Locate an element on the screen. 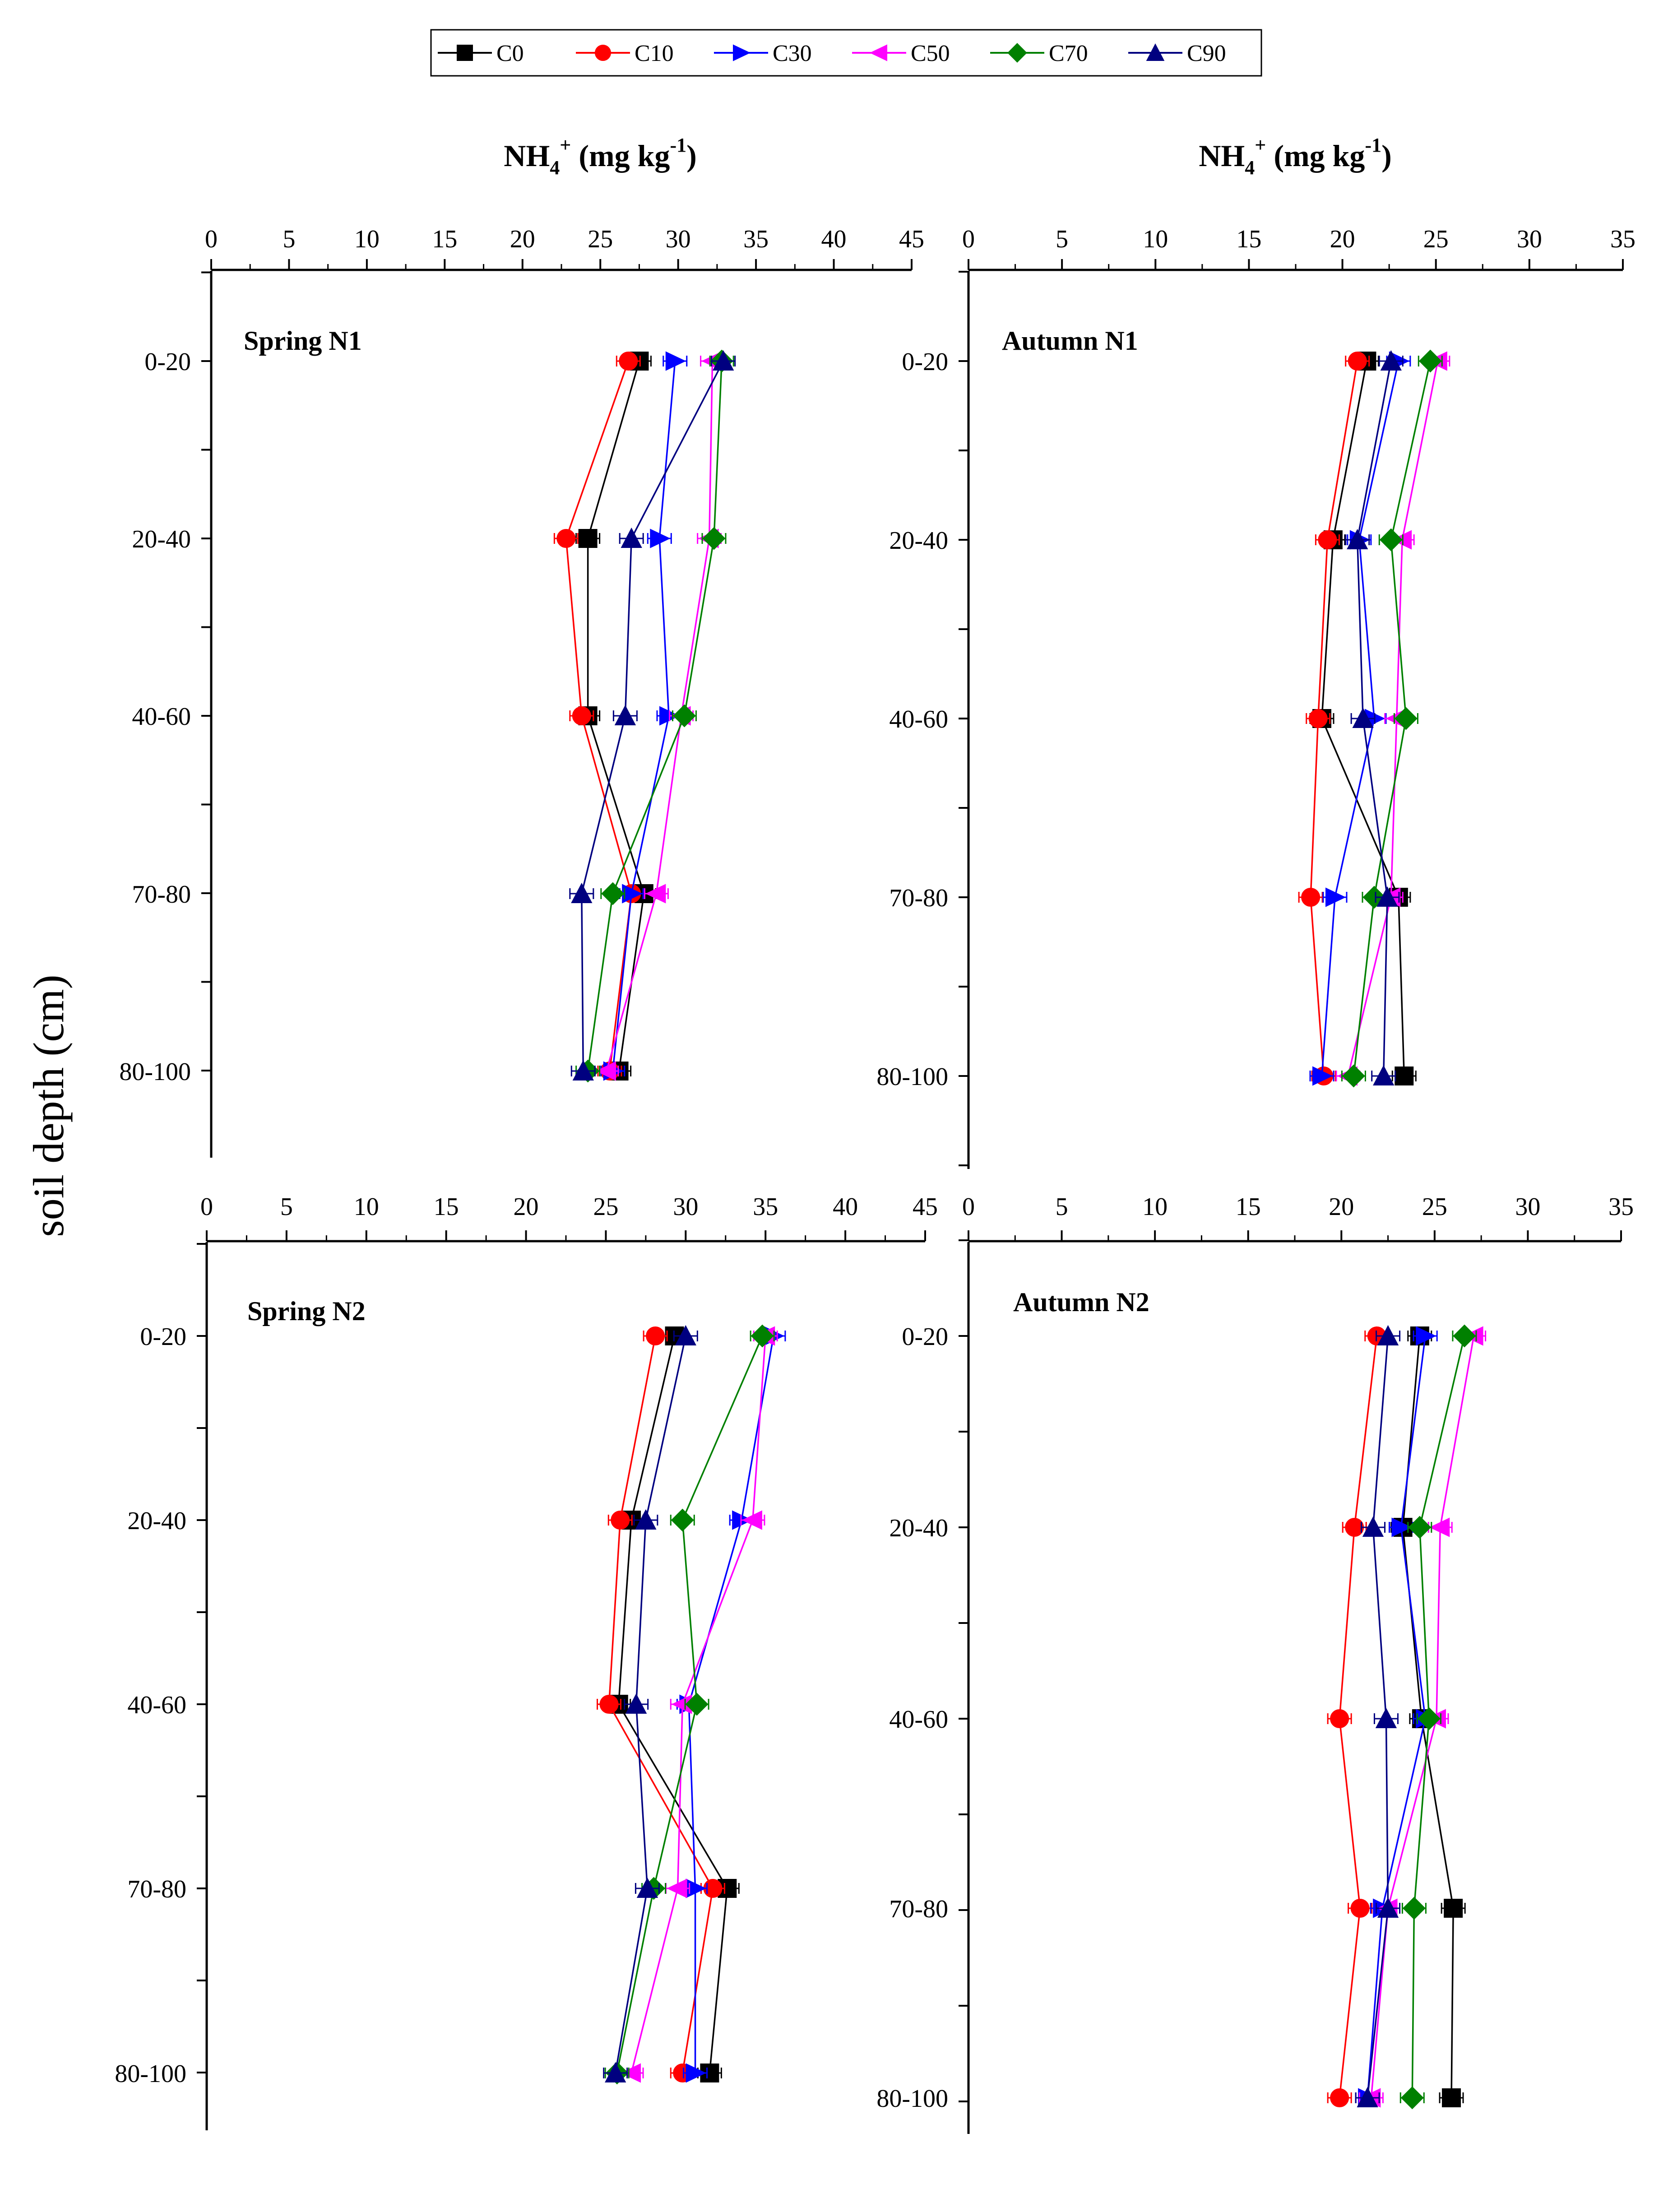 Image resolution: width=1668 pixels, height=2212 pixels. axis-title-right-main: NH is located at coordinates (1222, 156).